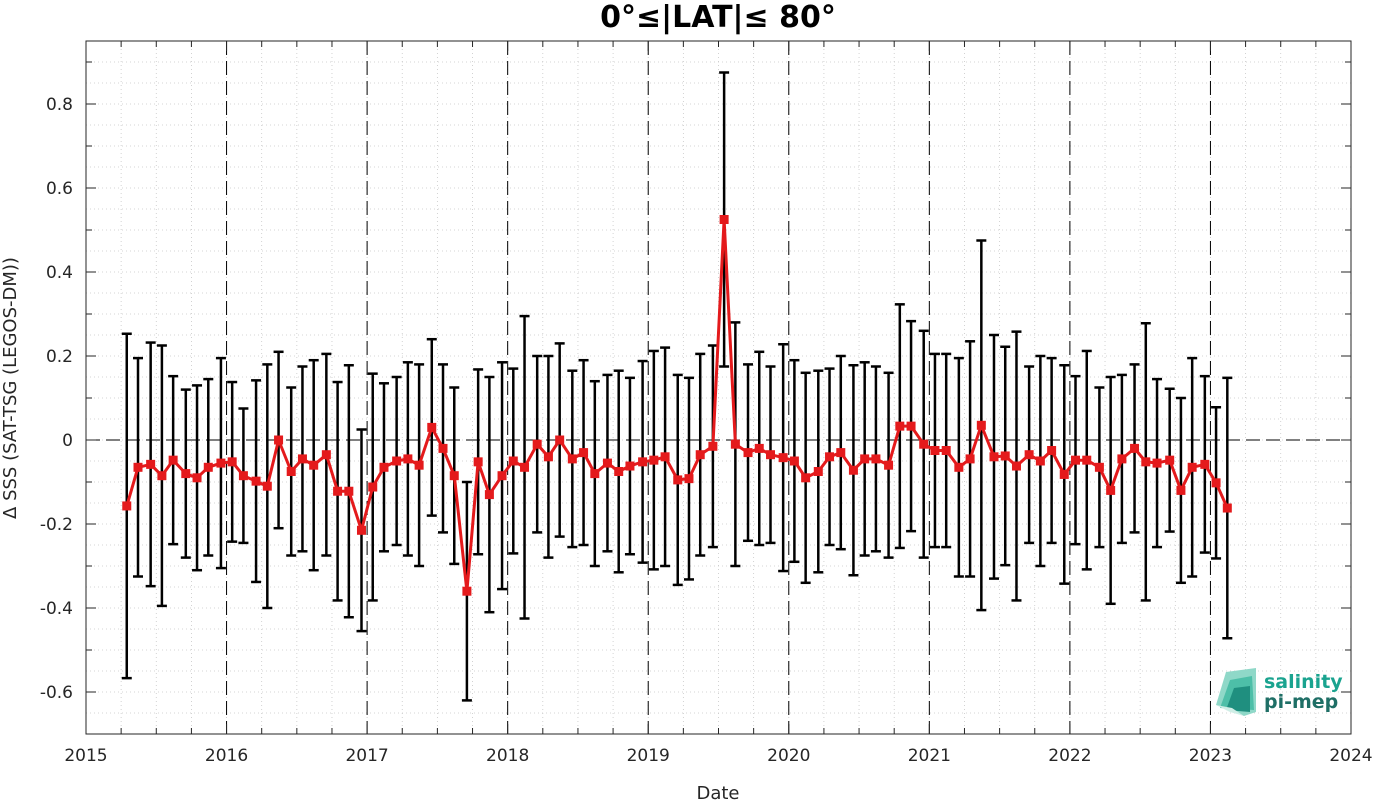  What do you see at coordinates (10, 388) in the screenshot?
I see `y-axis-label: Δ SSS (SAT-TSG (LEGOS-DM))` at bounding box center [10, 388].